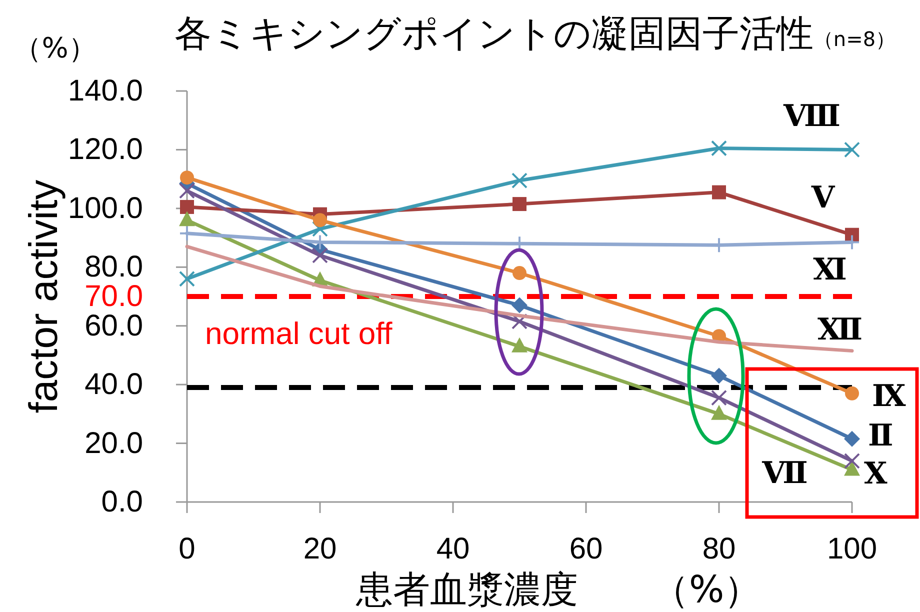  I want to click on series-label: Ⅶ, so click(784, 474).